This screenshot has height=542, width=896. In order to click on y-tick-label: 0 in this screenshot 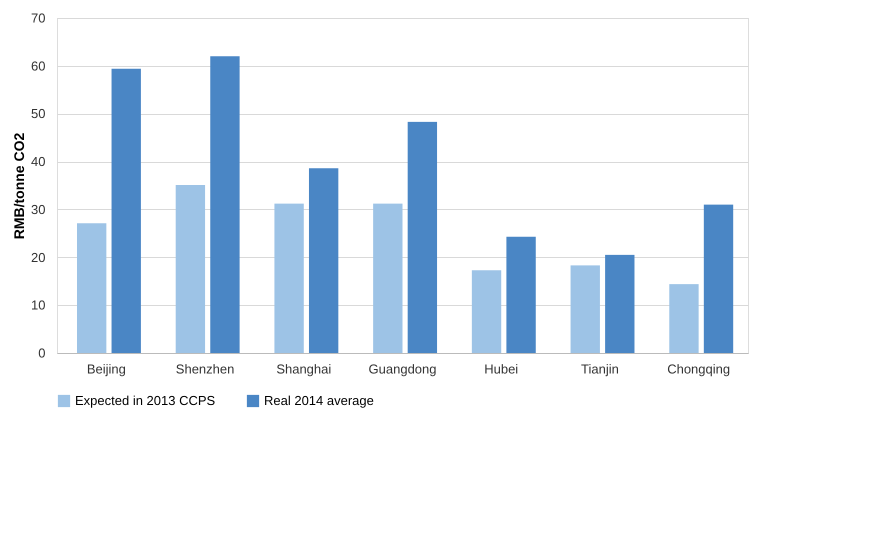, I will do `click(42, 353)`.